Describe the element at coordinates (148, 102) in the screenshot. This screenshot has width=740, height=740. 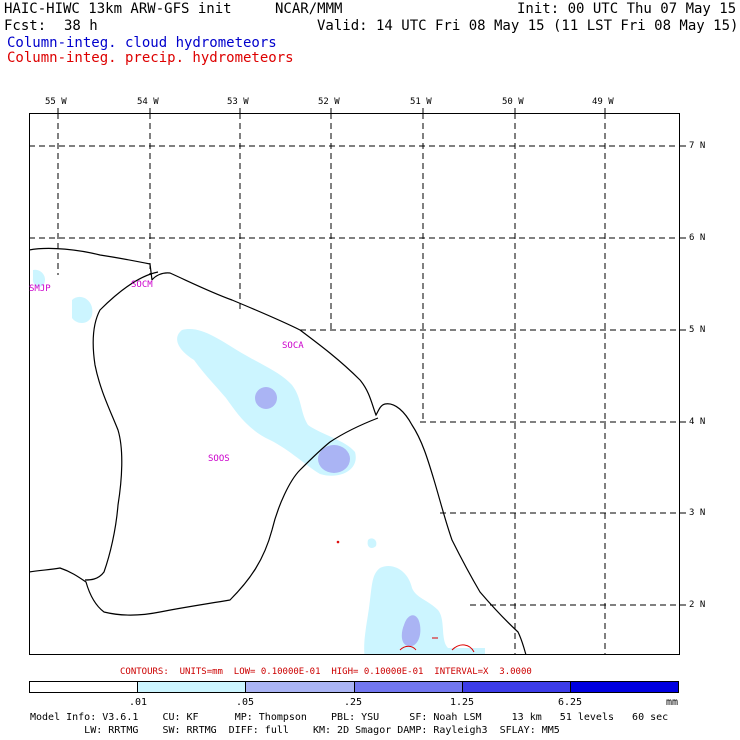
I see `lon-label: 54 W` at that location.